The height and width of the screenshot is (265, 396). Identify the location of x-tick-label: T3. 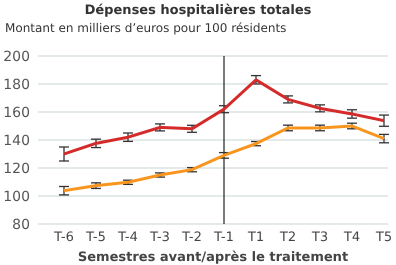
(319, 238).